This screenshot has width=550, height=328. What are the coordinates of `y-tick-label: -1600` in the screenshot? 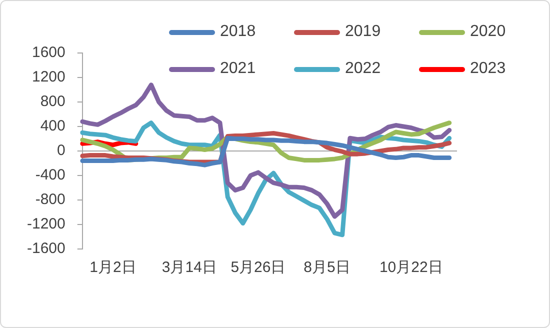 It's located at (46, 249).